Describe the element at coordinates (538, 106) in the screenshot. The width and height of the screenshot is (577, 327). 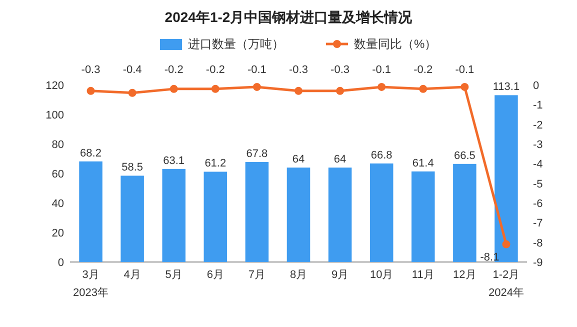
I see `y2-tick-label: -1` at that location.